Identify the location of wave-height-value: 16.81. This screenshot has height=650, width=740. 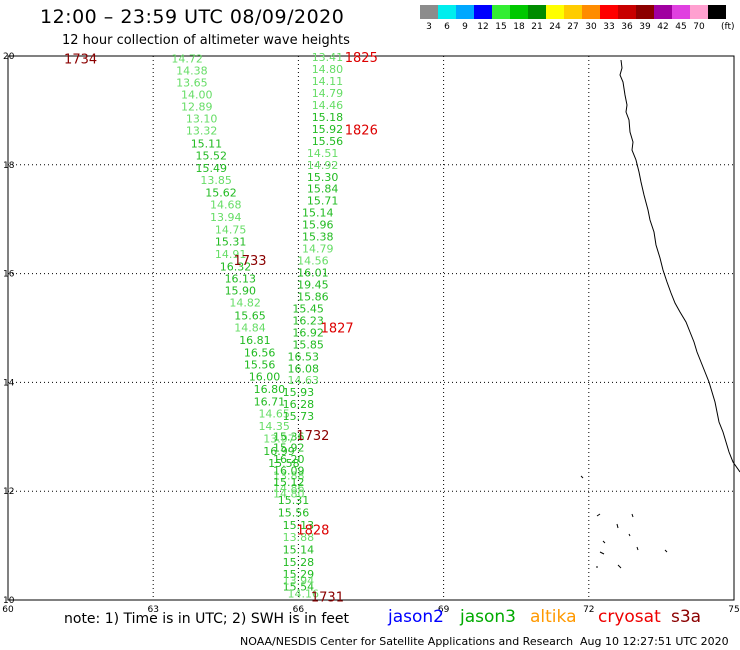
(255, 340).